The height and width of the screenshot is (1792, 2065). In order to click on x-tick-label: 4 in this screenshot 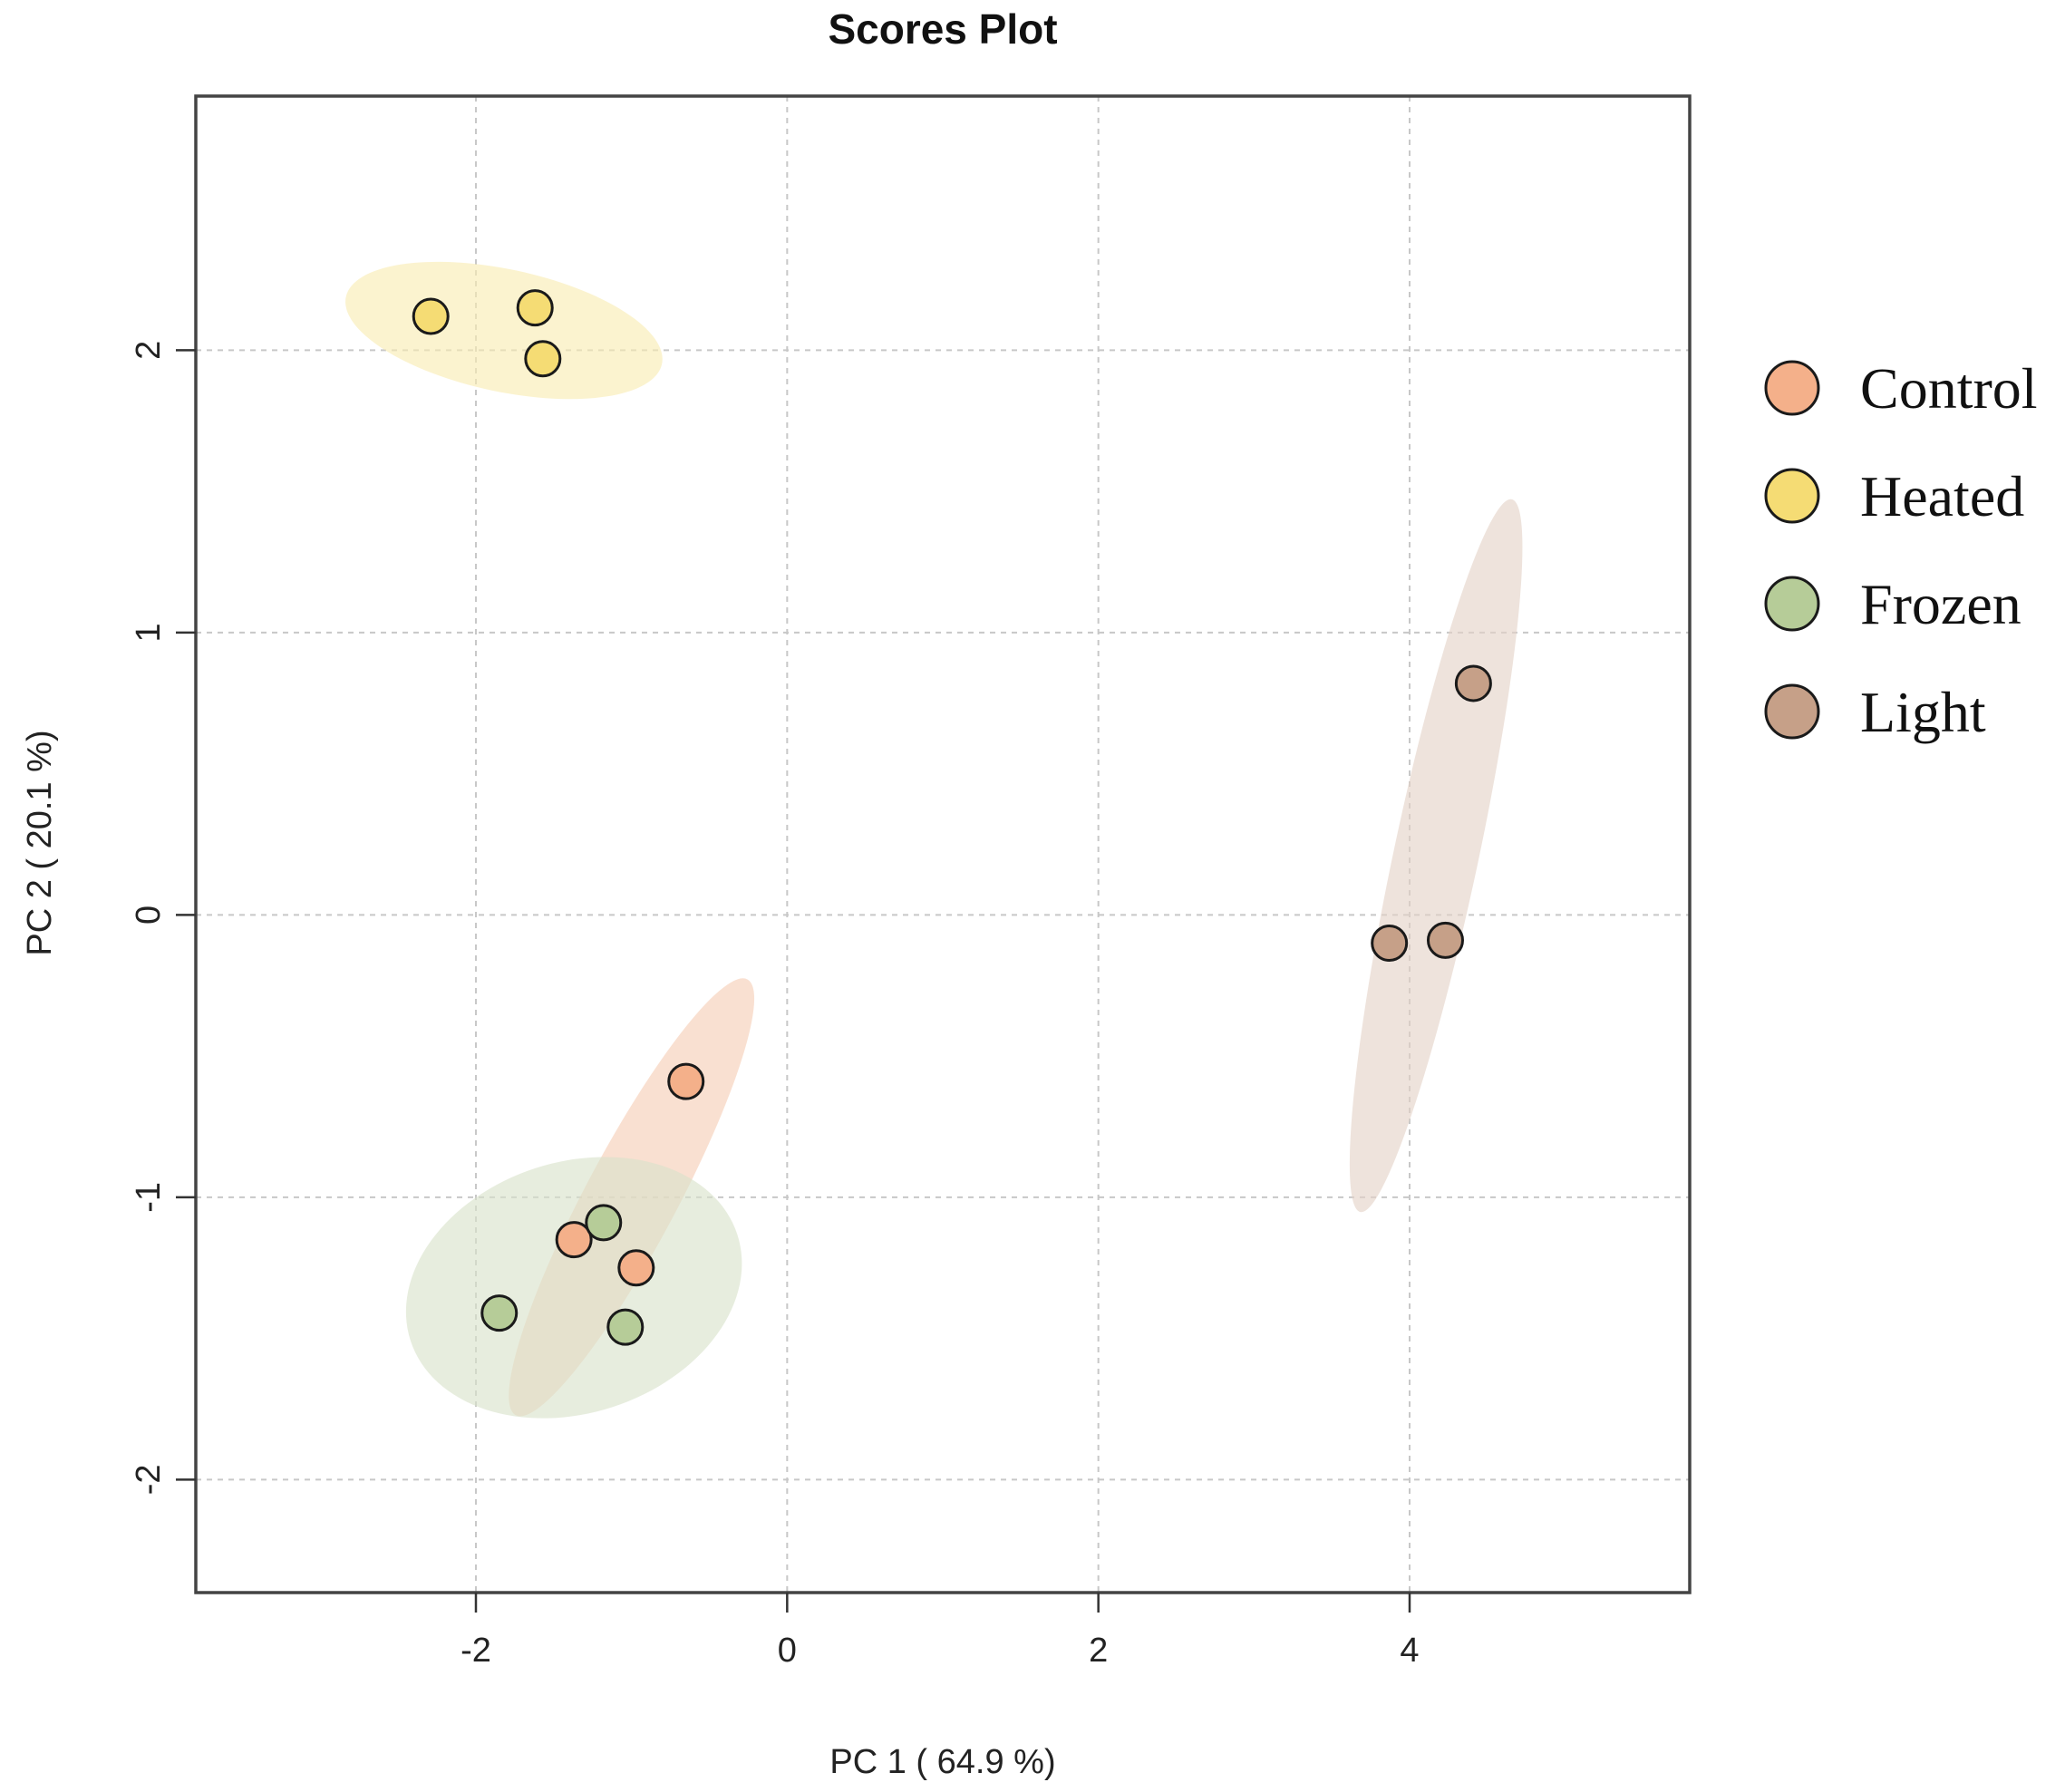, I will do `click(1410, 1651)`.